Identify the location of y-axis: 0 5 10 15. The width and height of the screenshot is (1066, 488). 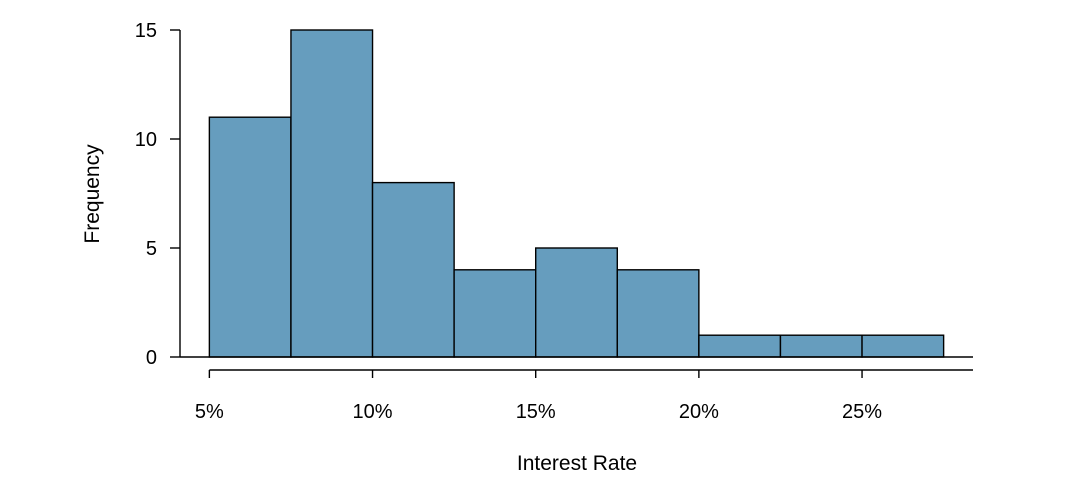
(158, 194).